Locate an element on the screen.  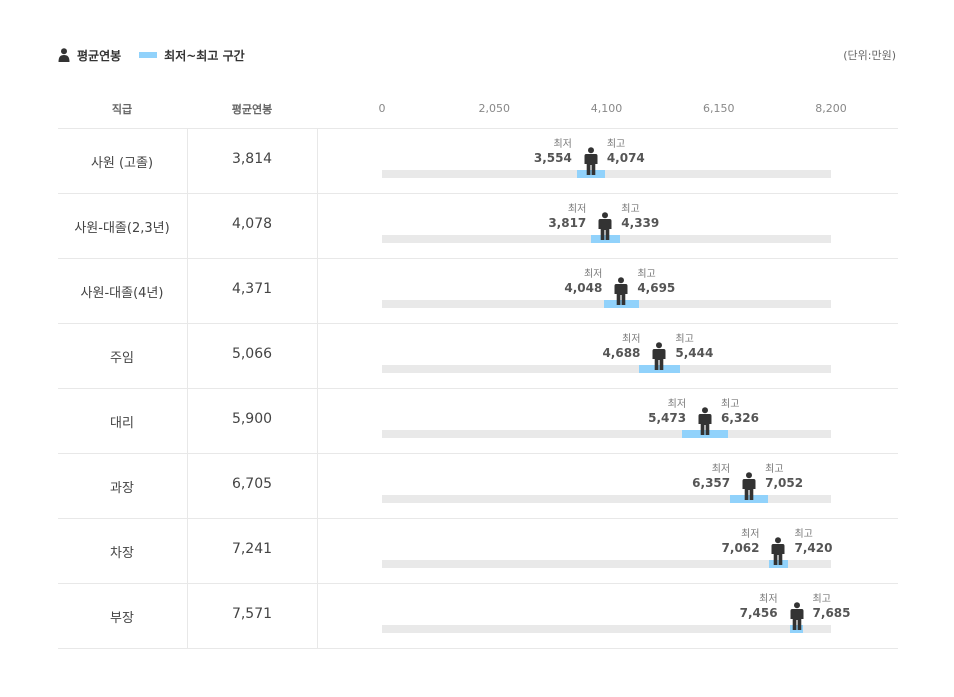
min-label: 최저 3,554 is located at coordinates (553, 152).